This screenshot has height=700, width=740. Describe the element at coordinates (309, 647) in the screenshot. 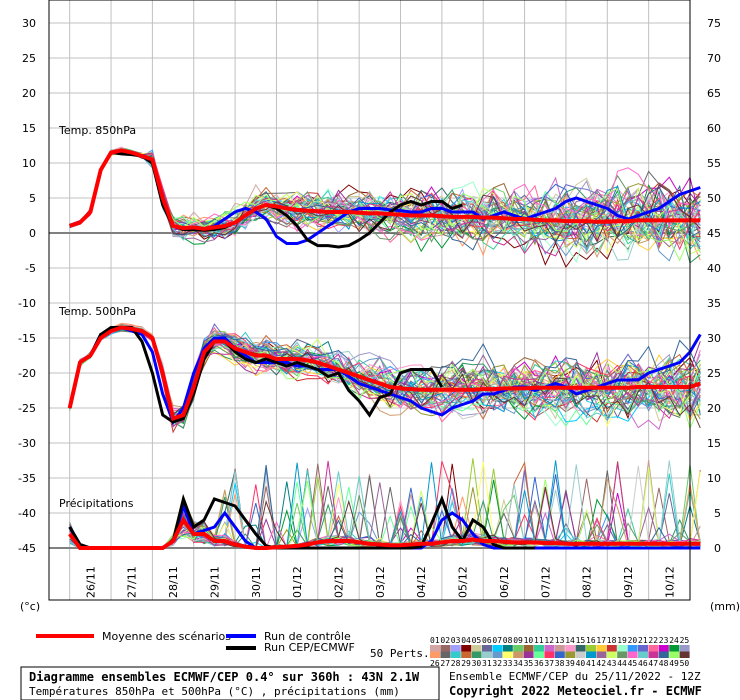

I see `legend-cep-label: Run CEP/ECMWF` at that location.